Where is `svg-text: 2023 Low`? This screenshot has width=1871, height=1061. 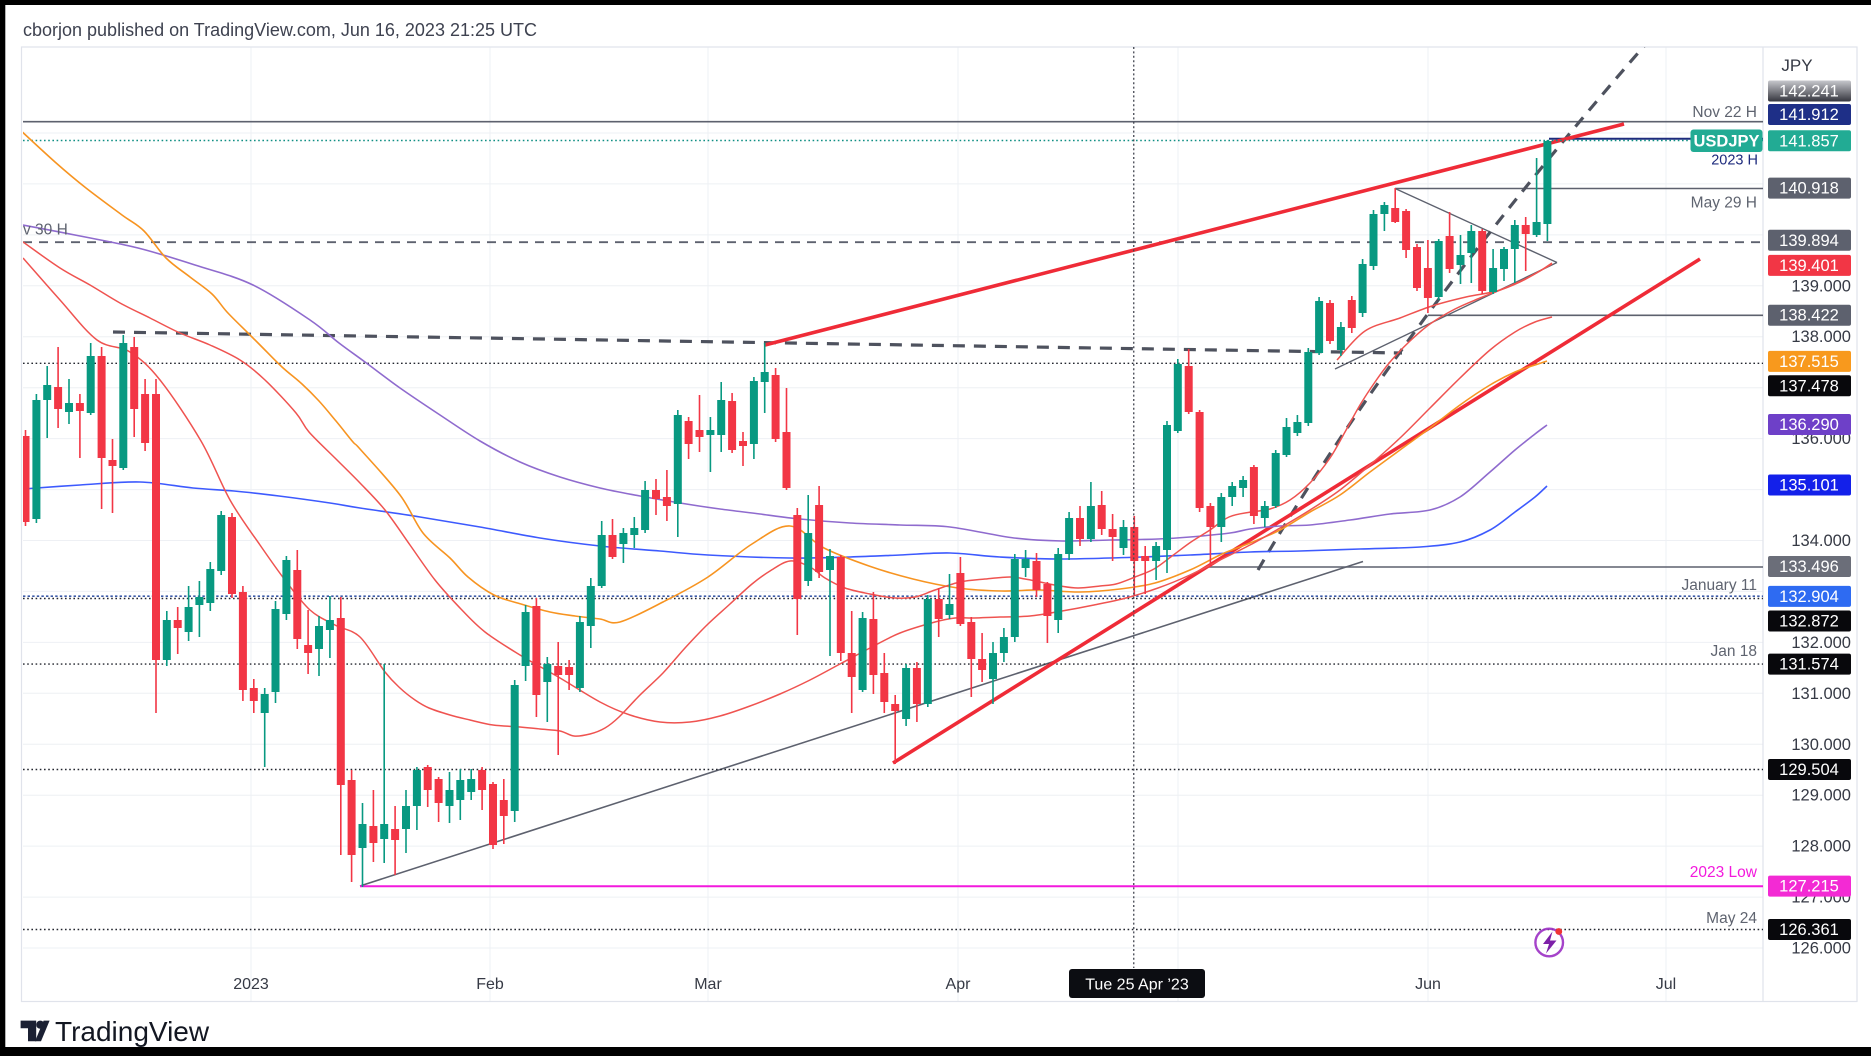
svg-text: 2023 Low is located at coordinates (1724, 872).